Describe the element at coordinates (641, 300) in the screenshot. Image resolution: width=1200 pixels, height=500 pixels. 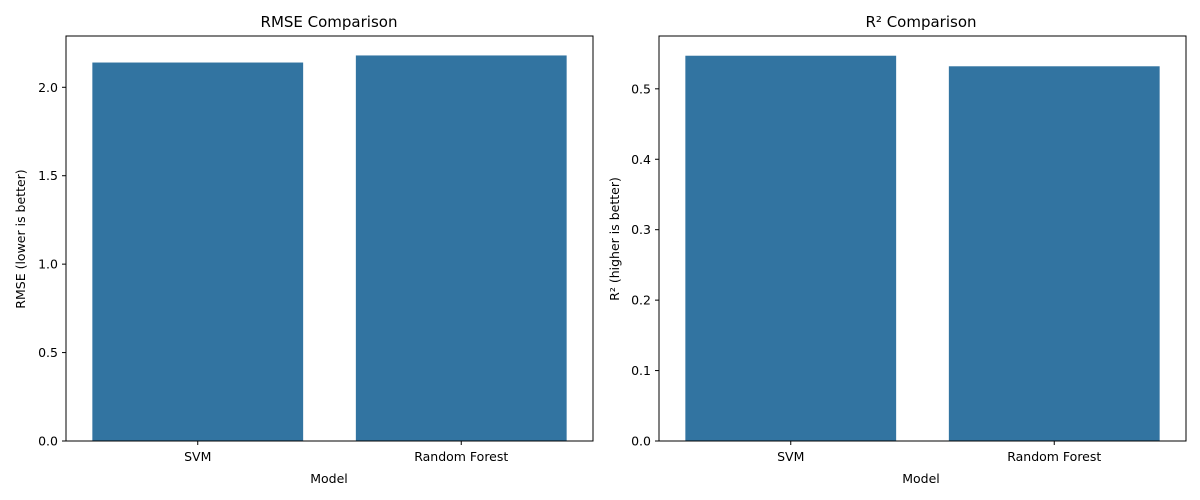
I see `y-tick-label: 0.2` at that location.